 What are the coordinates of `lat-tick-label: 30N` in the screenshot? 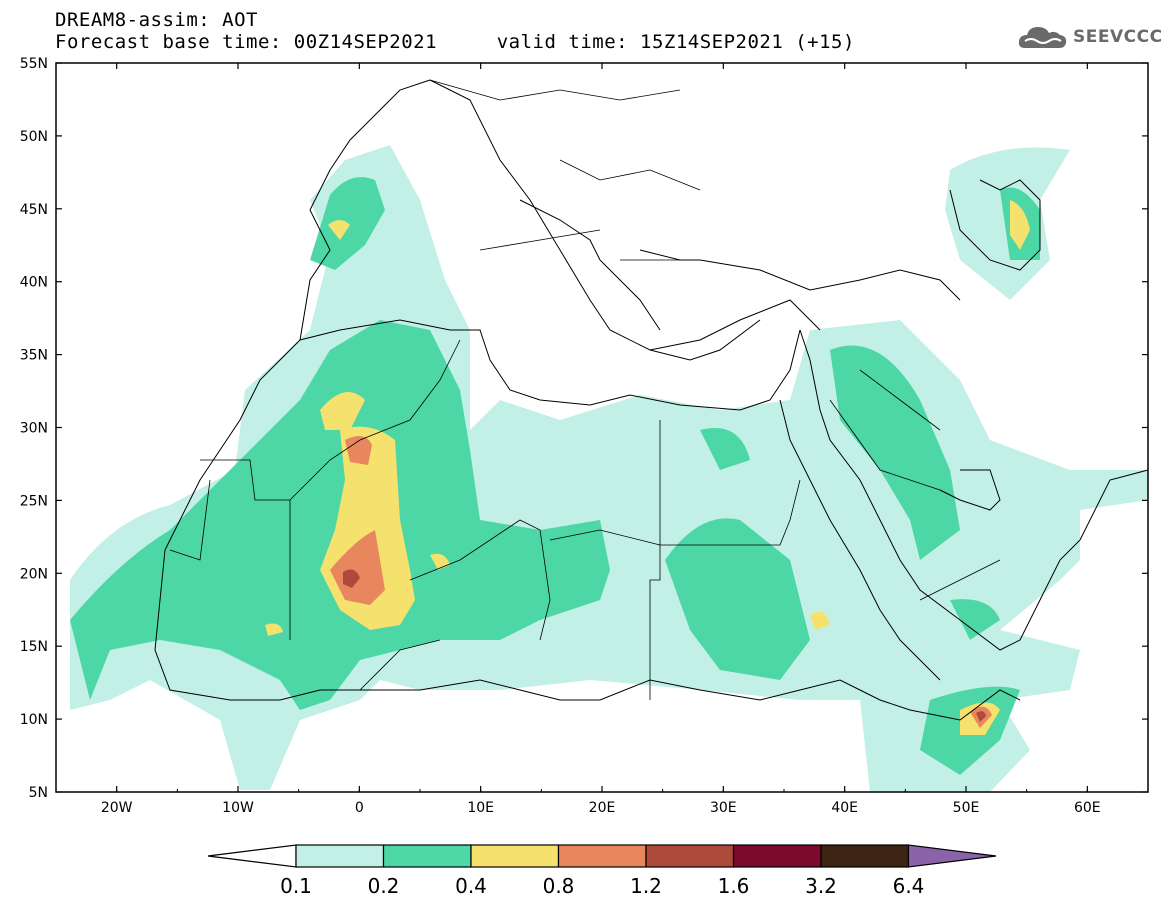 It's located at (34, 429).